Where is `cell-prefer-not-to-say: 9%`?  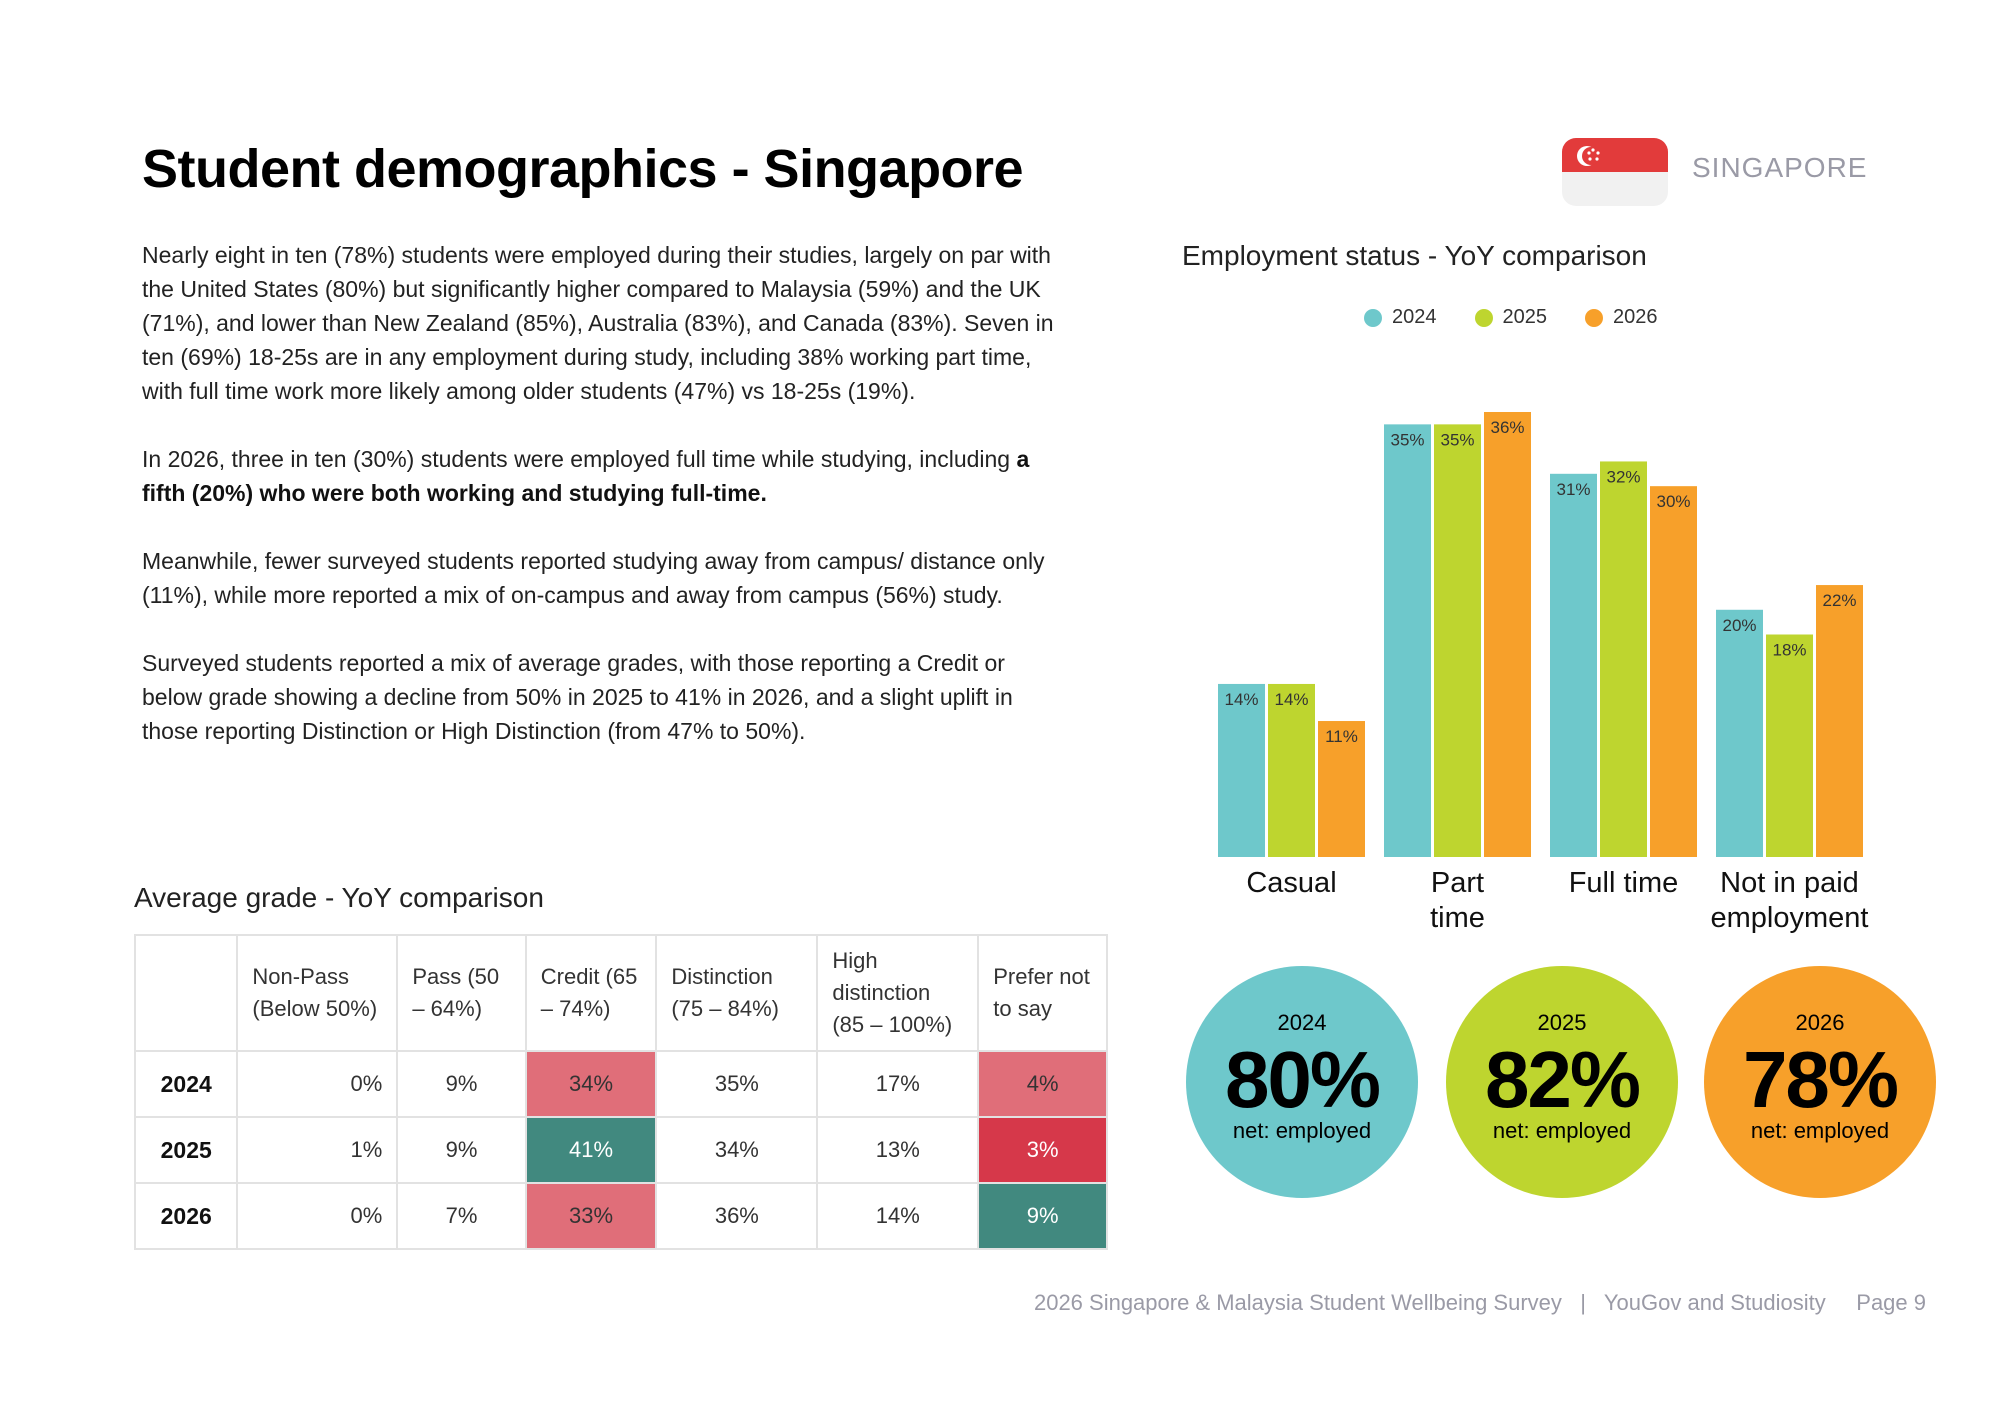
cell-prefer-not-to-say: 9% is located at coordinates (1042, 1216).